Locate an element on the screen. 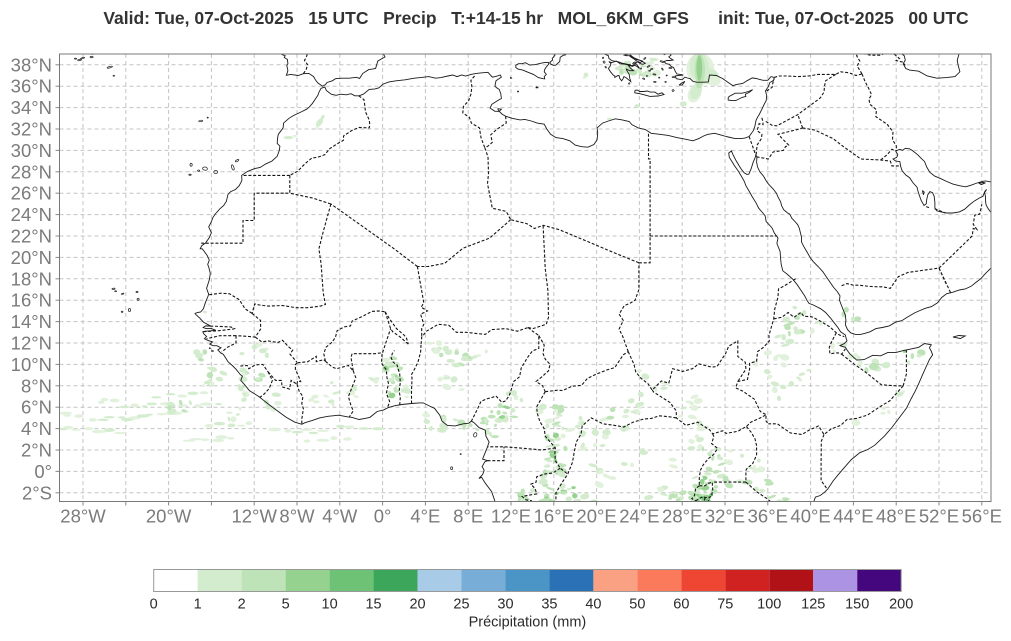  svg-text: 14°N is located at coordinates (31, 321).